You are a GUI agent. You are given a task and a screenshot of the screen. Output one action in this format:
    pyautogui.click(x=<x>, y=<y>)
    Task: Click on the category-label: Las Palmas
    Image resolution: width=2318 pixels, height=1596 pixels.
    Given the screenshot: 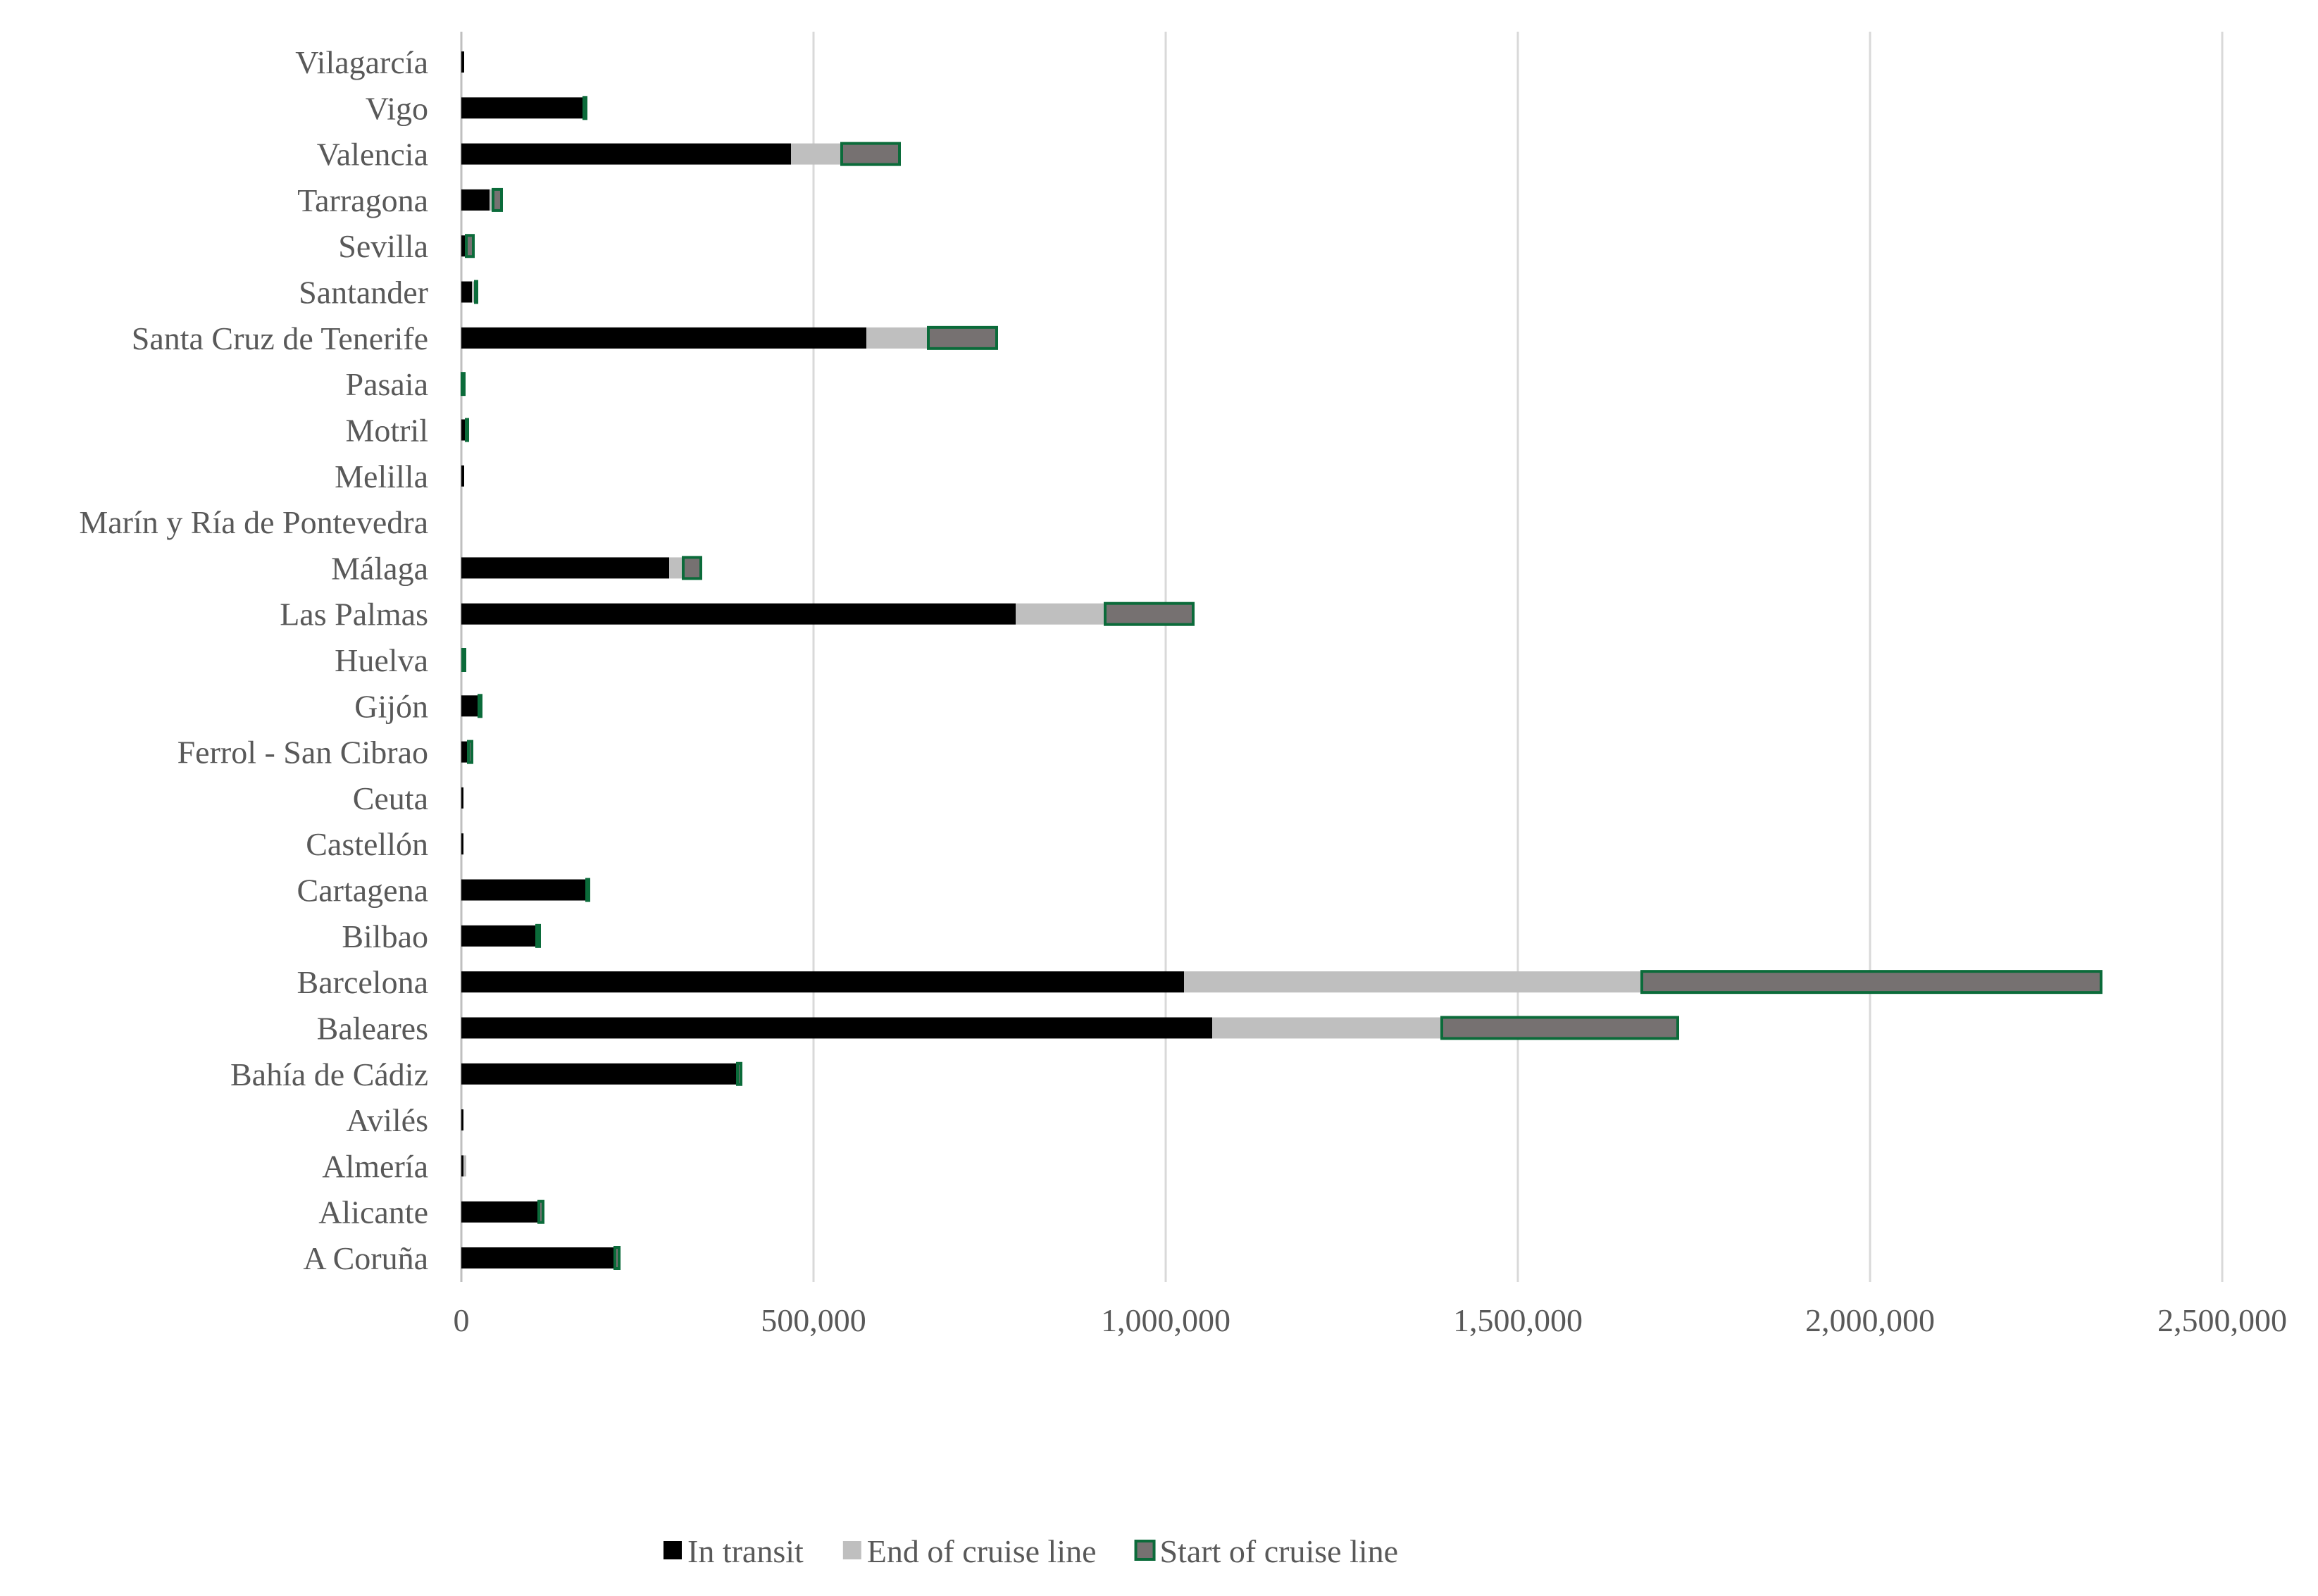 What is the action you would take?
    pyautogui.click(x=354, y=614)
    